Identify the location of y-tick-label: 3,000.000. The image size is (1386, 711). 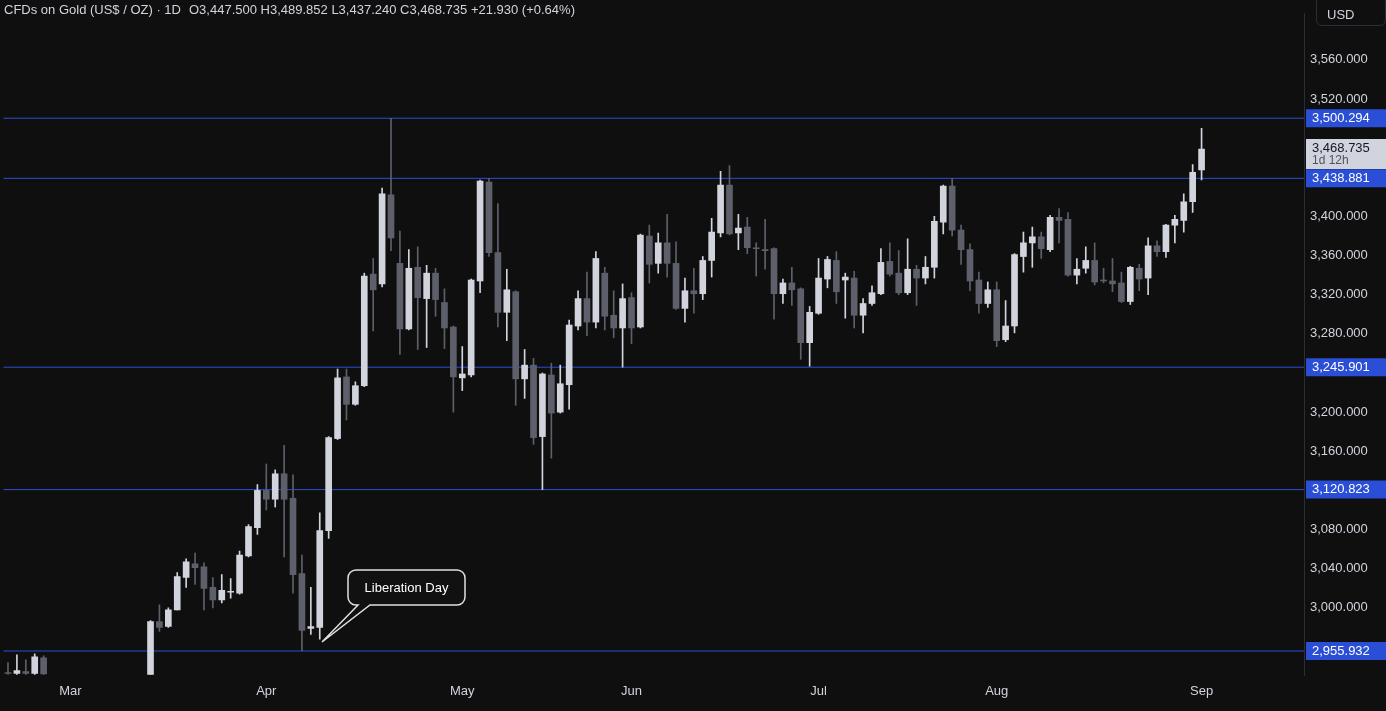
(1339, 607).